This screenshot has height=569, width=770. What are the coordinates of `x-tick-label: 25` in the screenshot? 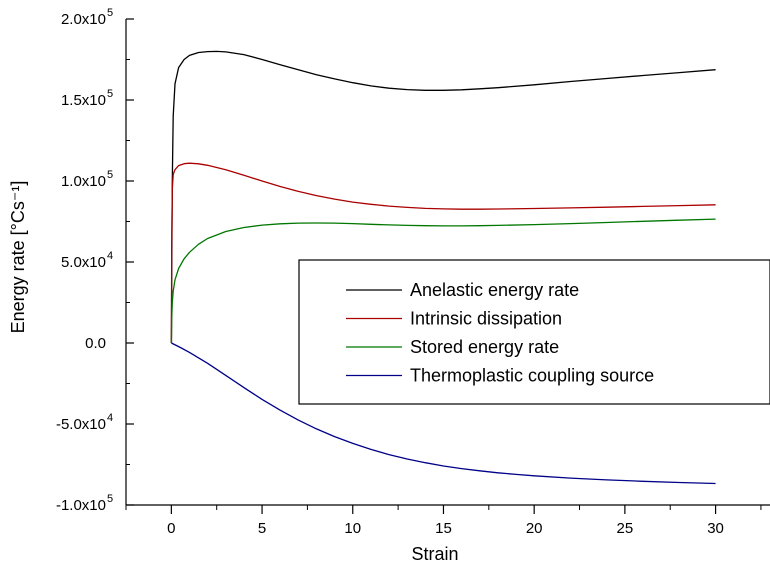 It's located at (625, 528).